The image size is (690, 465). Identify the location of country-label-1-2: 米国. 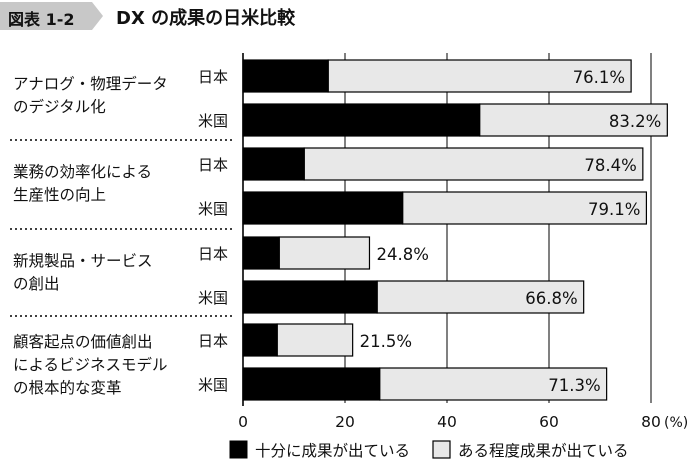
(213, 121).